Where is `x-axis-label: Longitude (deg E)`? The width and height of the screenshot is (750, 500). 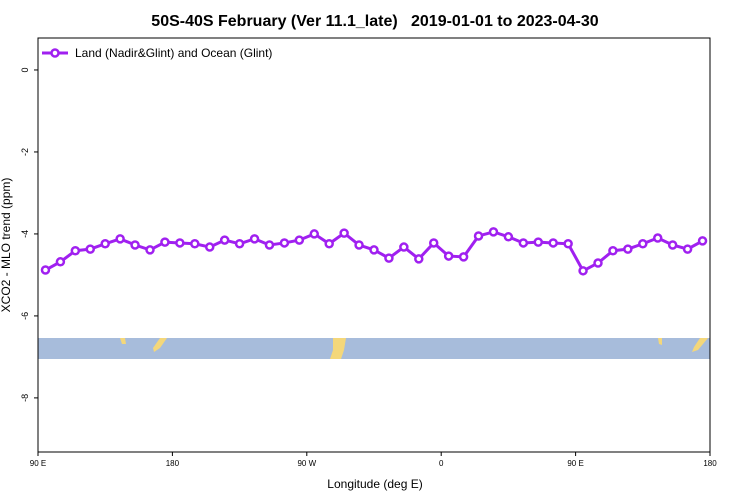 x-axis-label: Longitude (deg E) is located at coordinates (374, 484).